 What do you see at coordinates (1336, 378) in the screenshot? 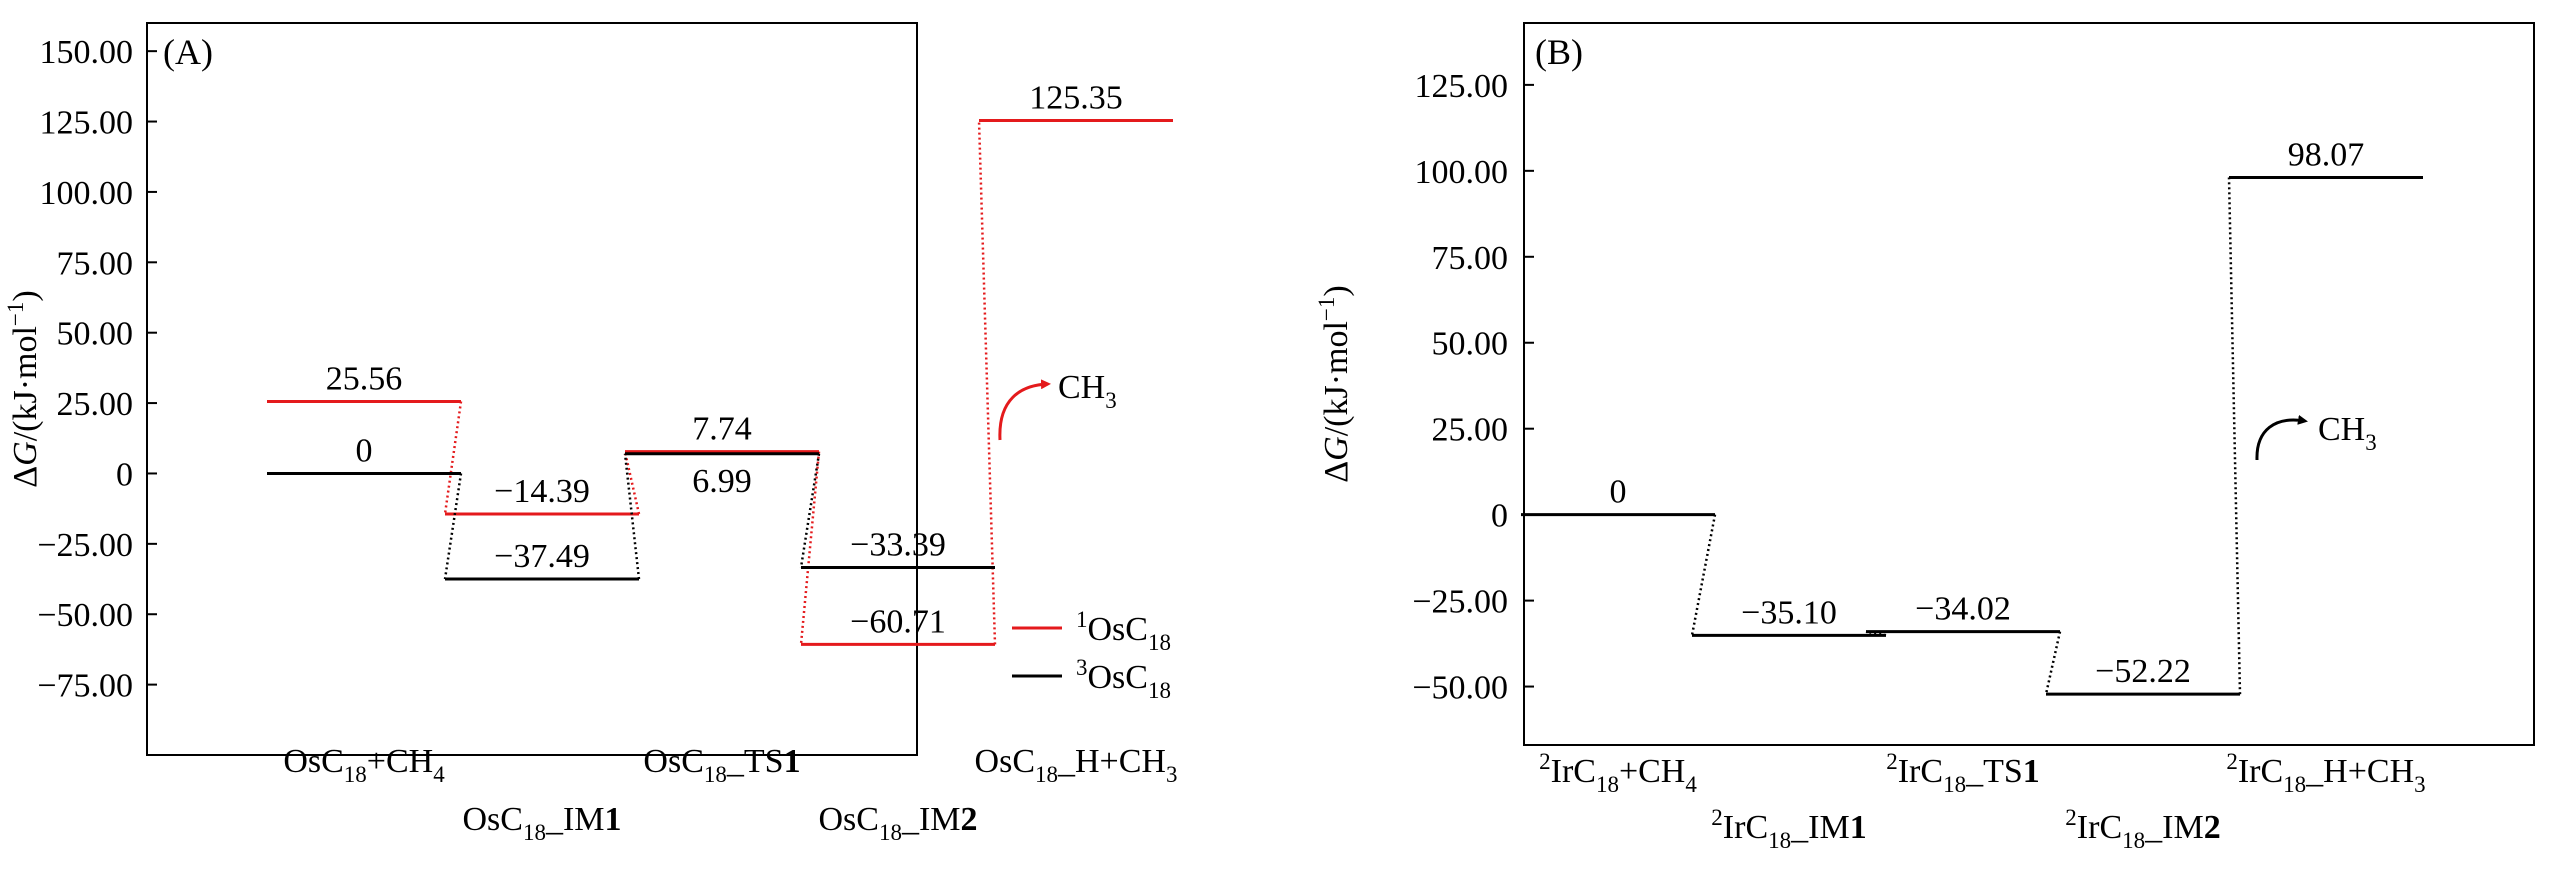
I see `y-axis-label-unit: /(kJ·mol` at bounding box center [1336, 378].